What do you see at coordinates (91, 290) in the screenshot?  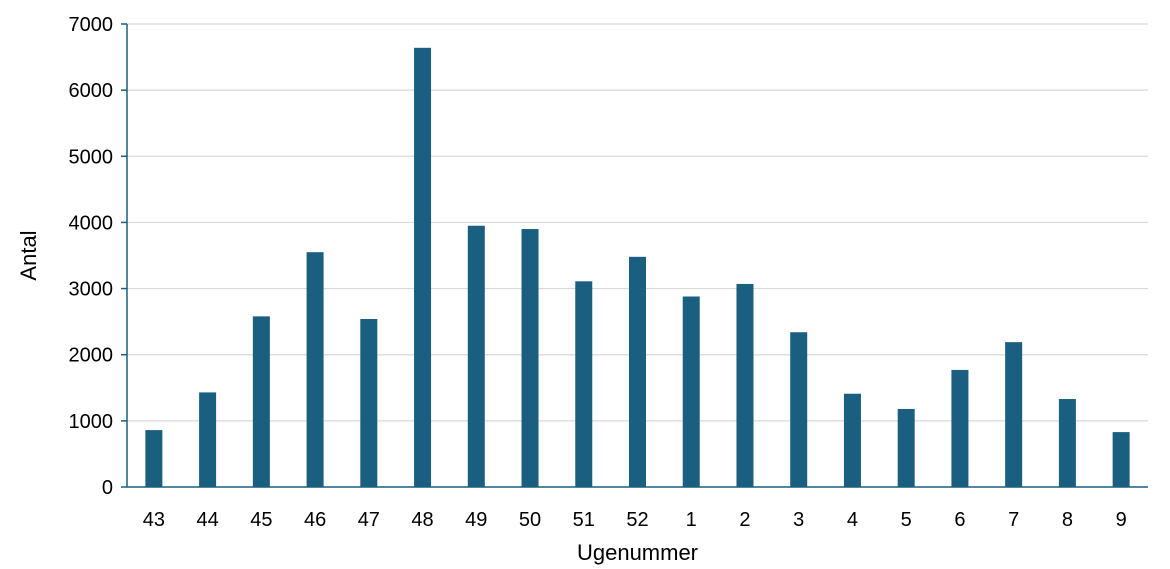 I see `y-tick-label: 3000` at bounding box center [91, 290].